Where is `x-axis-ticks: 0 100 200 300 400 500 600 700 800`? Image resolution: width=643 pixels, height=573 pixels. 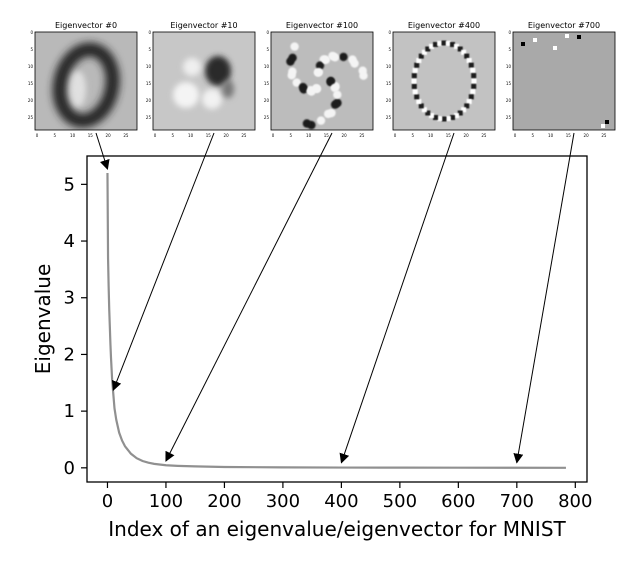 x-axis-ticks: 0 100 200 300 400 500 600 700 800 is located at coordinates (347, 497).